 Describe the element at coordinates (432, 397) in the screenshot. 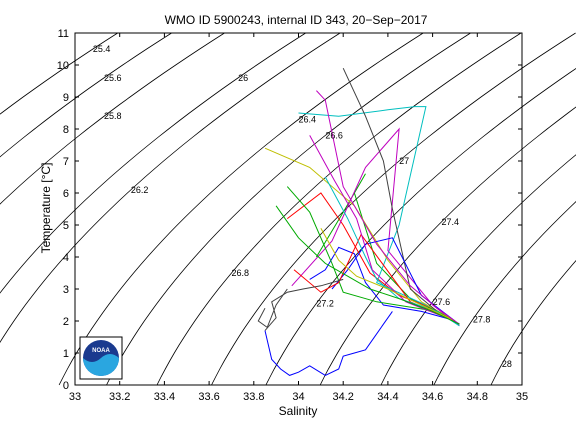

I see `x-tick-label: 34.6` at that location.